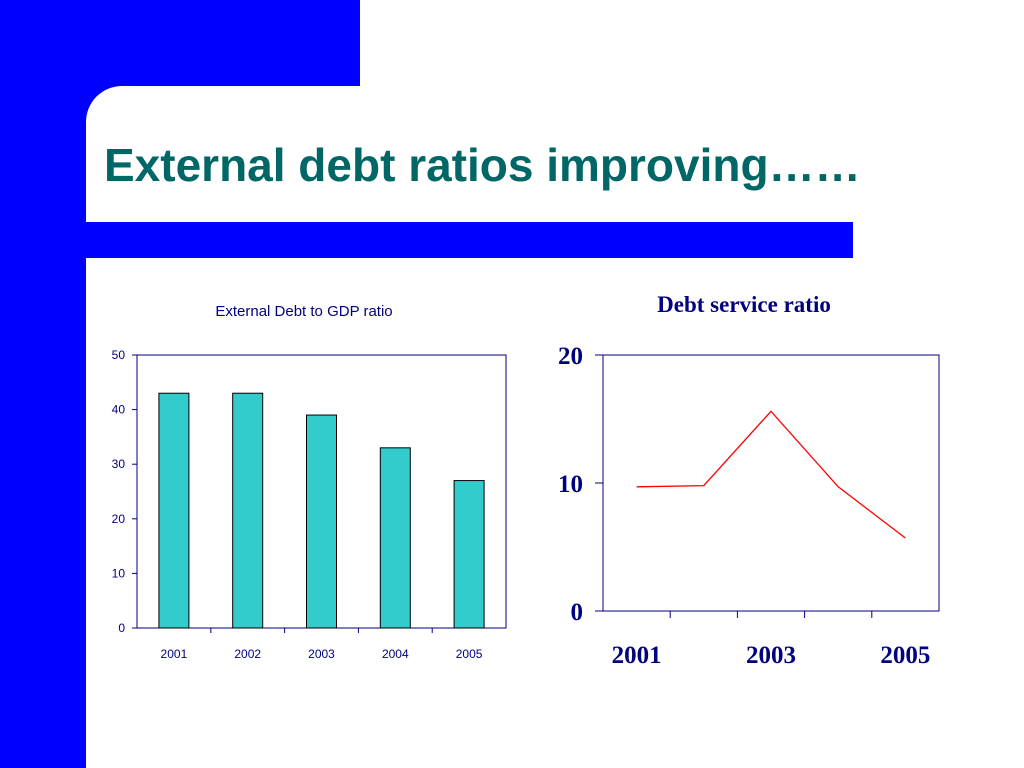  What do you see at coordinates (119, 410) in the screenshot?
I see `bar-y-tick-label: 40` at bounding box center [119, 410].